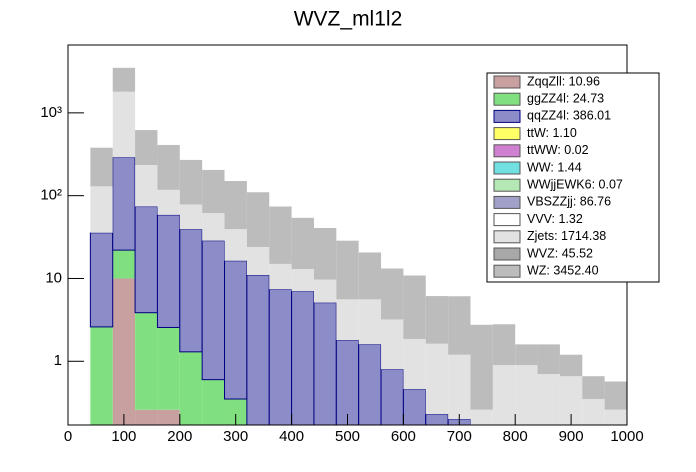 Image resolution: width=696 pixels, height=472 pixels. Describe the element at coordinates (347, 436) in the screenshot. I see `x-tick-label: 500` at that location.